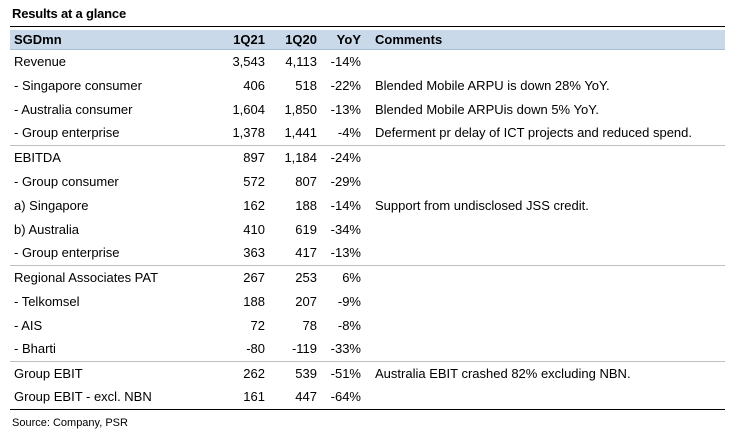 The height and width of the screenshot is (448, 747). What do you see at coordinates (28, 325) in the screenshot?
I see `row-label: - AIS` at bounding box center [28, 325].